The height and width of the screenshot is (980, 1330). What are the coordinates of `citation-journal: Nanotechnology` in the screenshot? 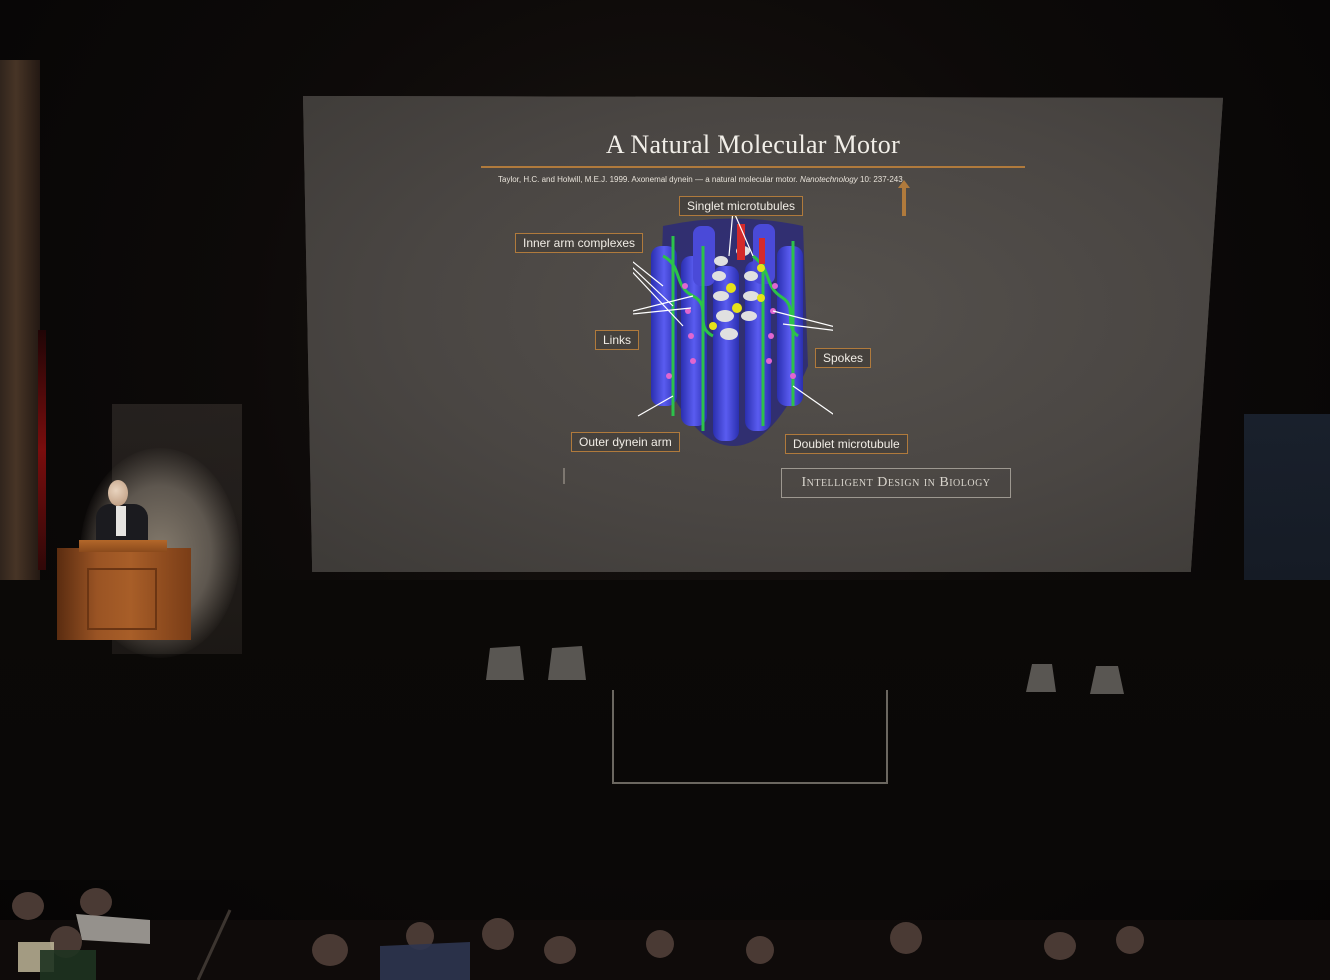 It's located at (828, 179).